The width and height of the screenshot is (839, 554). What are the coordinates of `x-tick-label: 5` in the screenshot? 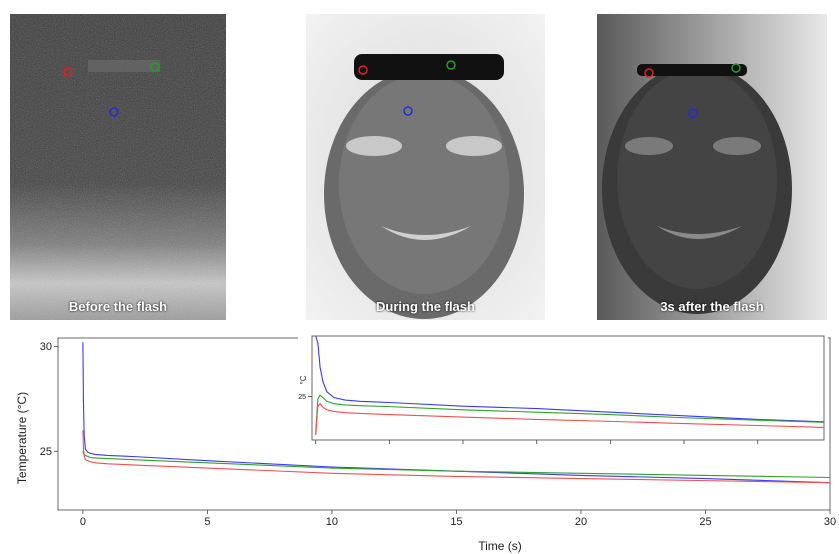 It's located at (207, 522).